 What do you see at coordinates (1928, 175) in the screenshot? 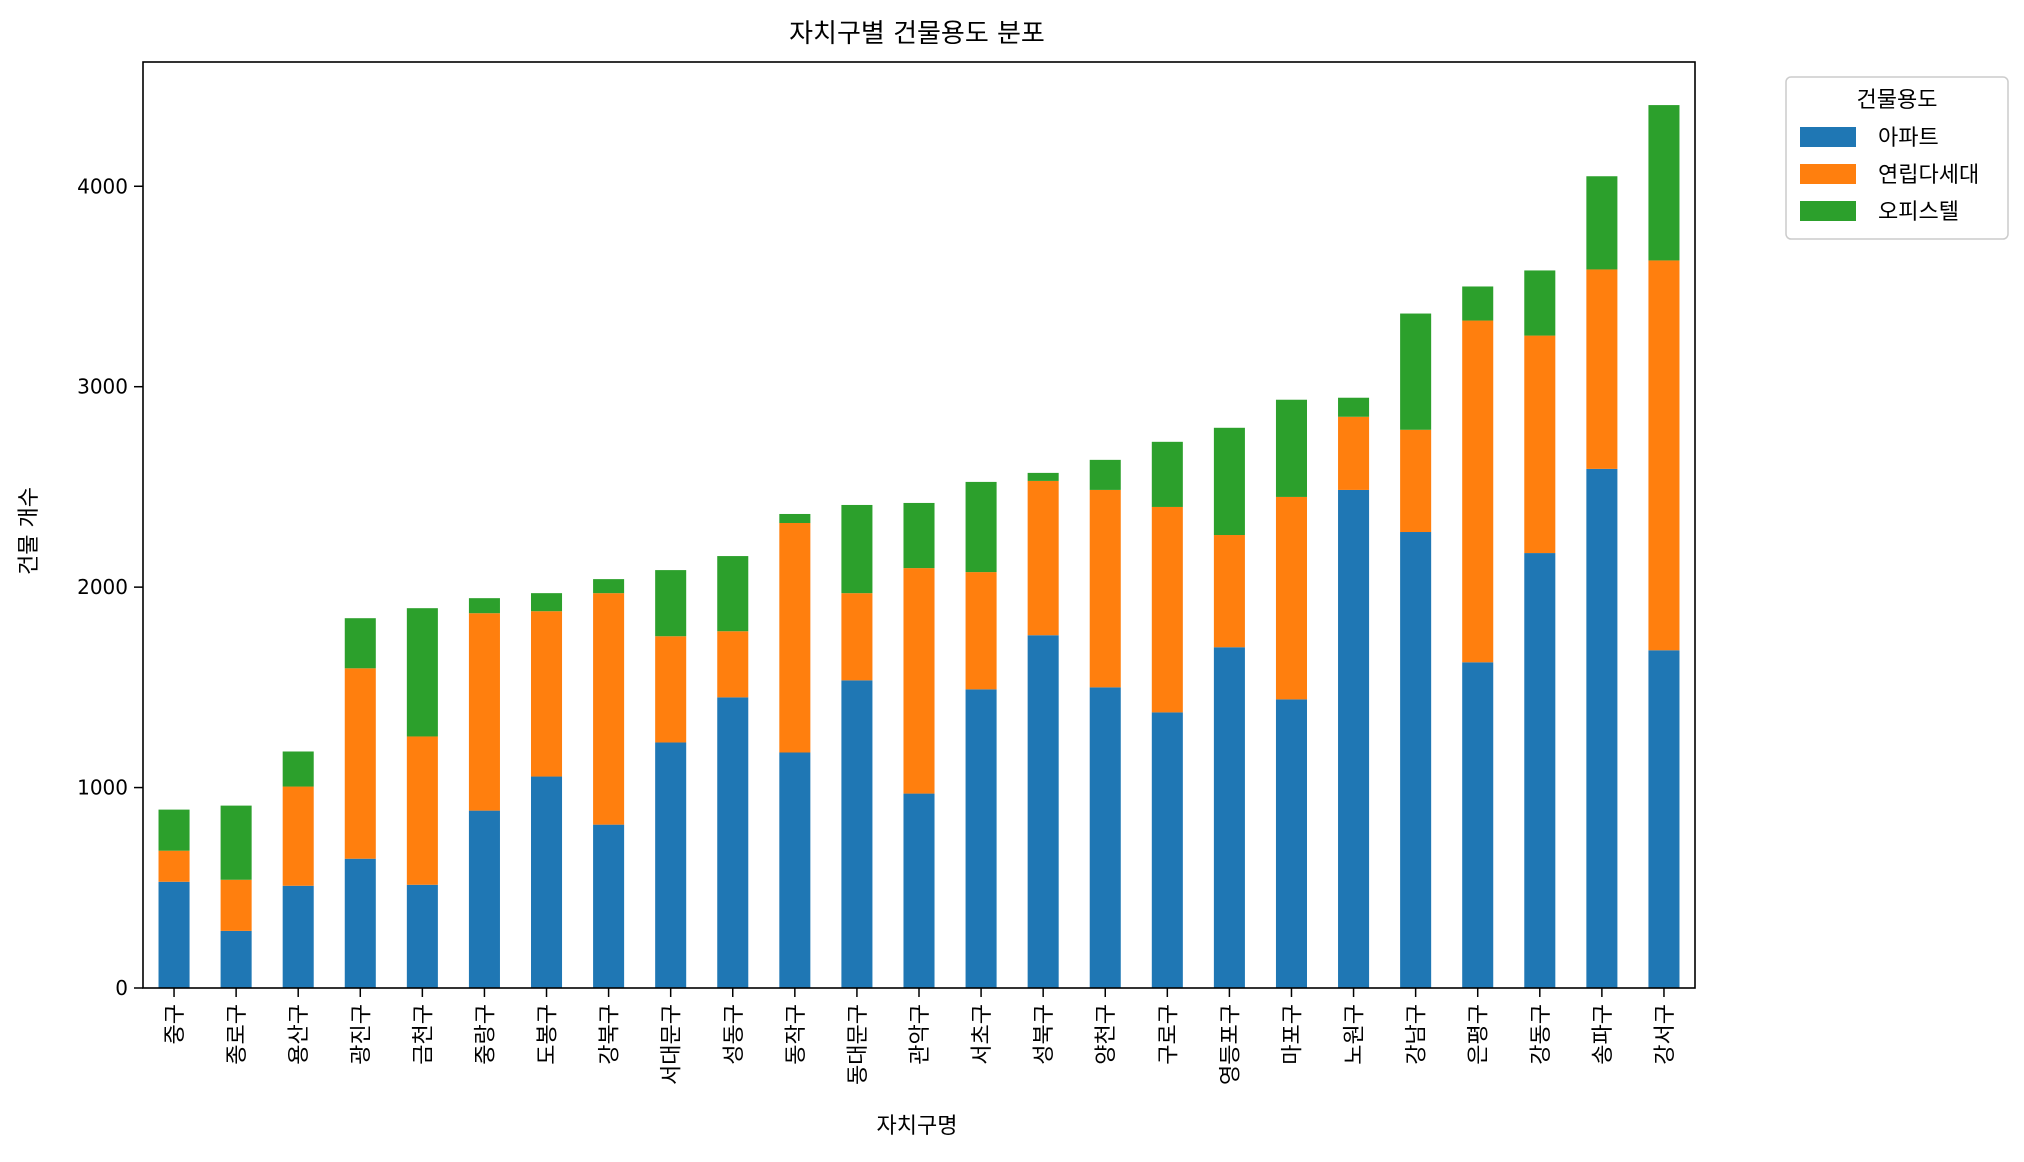
I see `legend-label-연립다세대: 연립다세대` at bounding box center [1928, 175].